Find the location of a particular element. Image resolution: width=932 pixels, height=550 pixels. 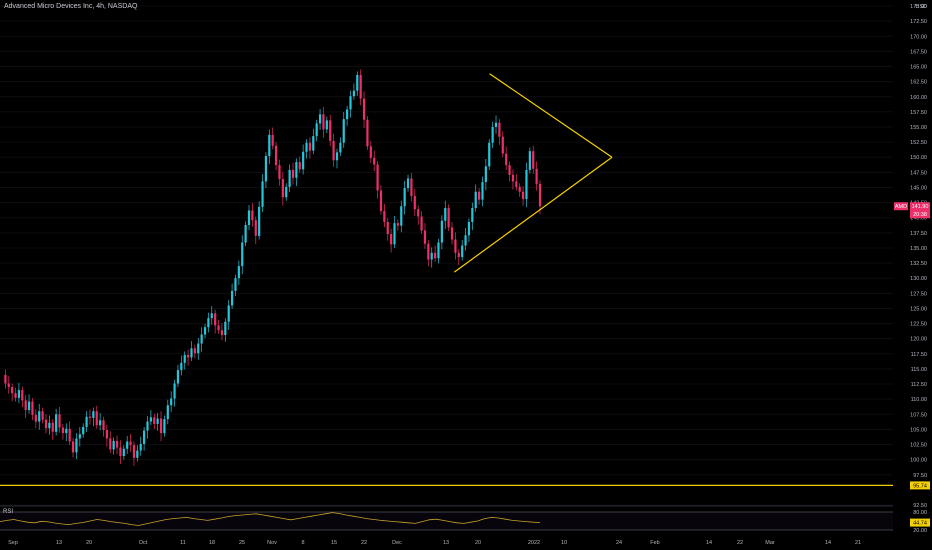

price-tick: 145.00 is located at coordinates (918, 188).